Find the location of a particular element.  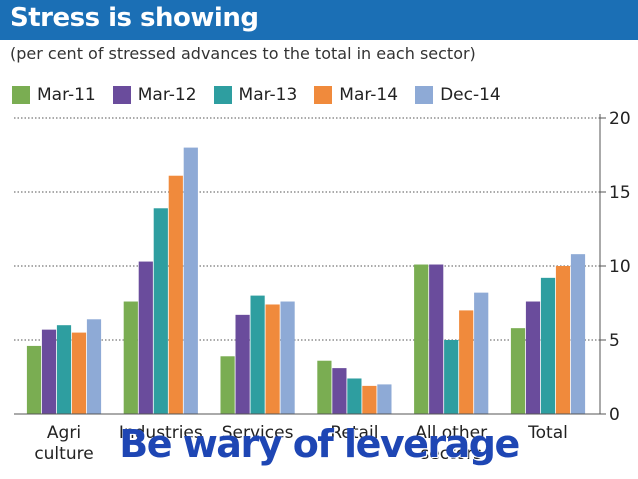

legend-item: Mar-12 is located at coordinates (154, 95).